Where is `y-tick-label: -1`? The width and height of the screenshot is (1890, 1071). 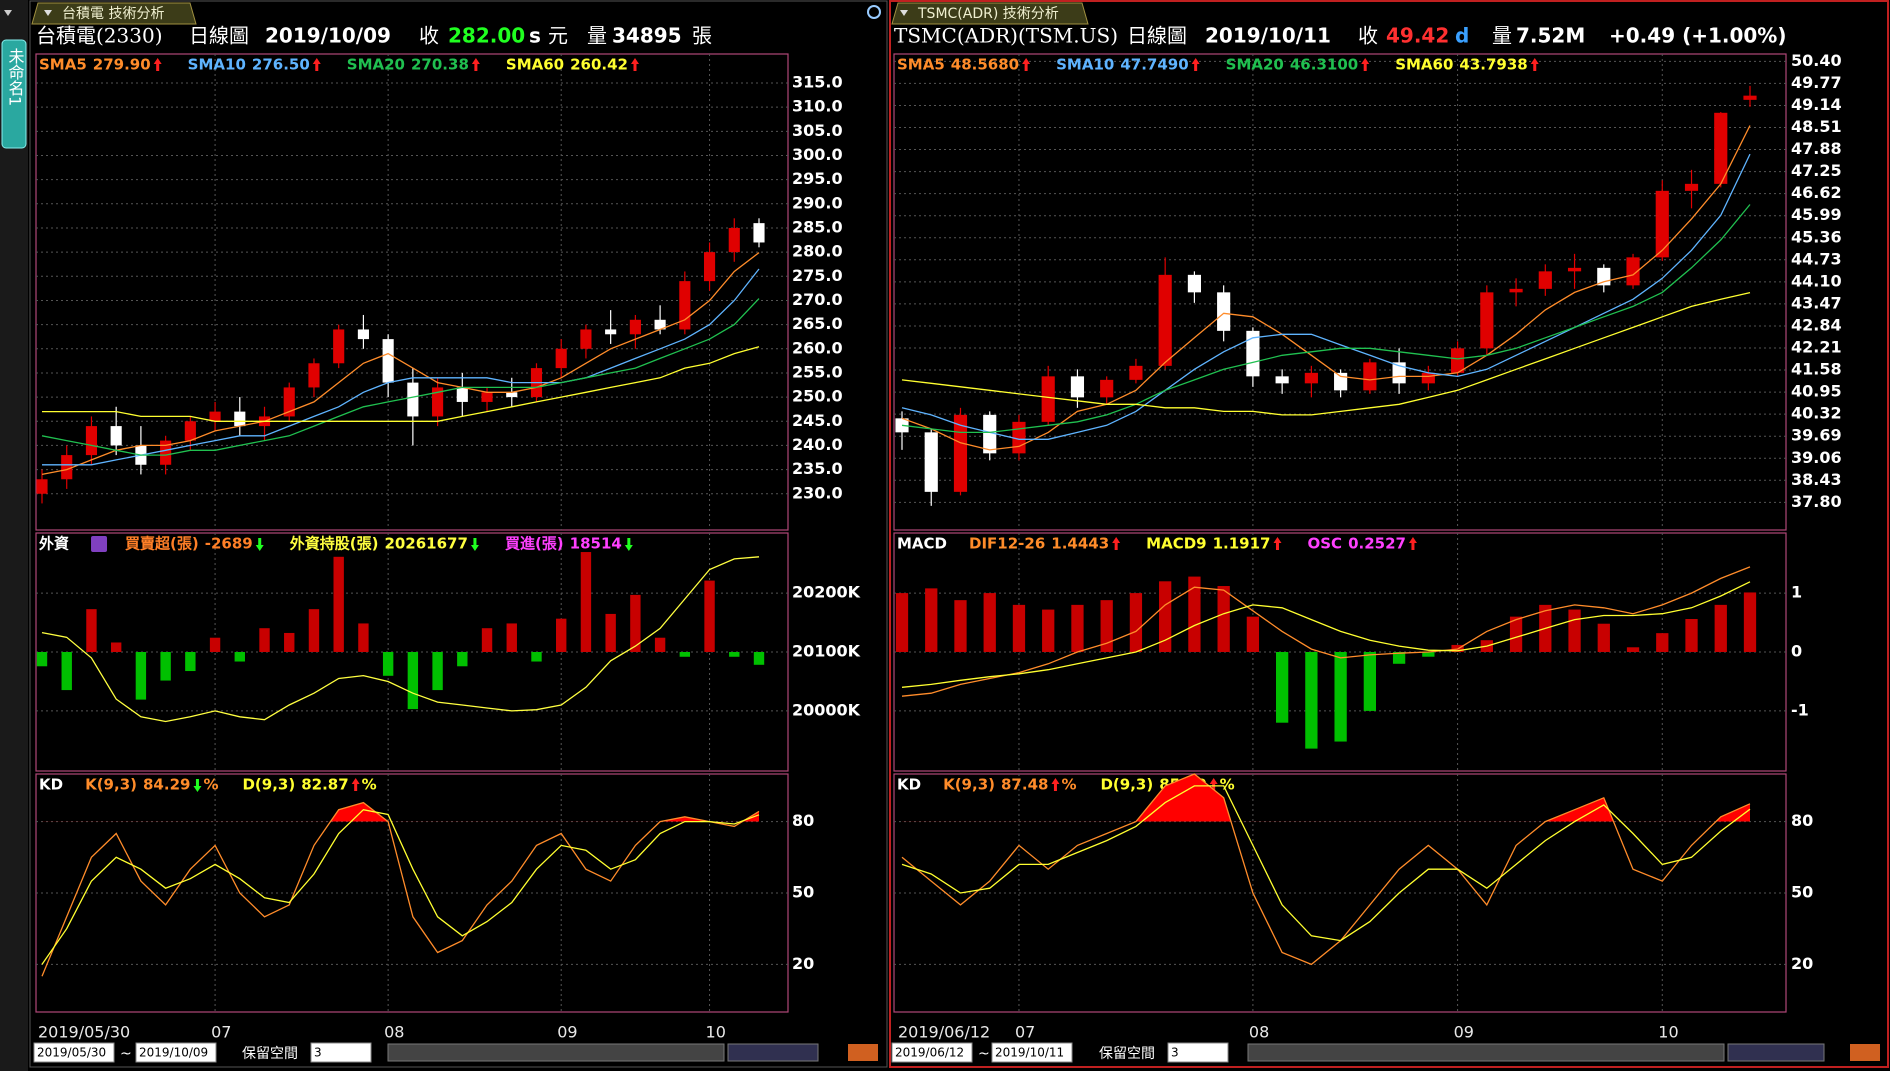 y-tick-label: -1 is located at coordinates (1800, 709).